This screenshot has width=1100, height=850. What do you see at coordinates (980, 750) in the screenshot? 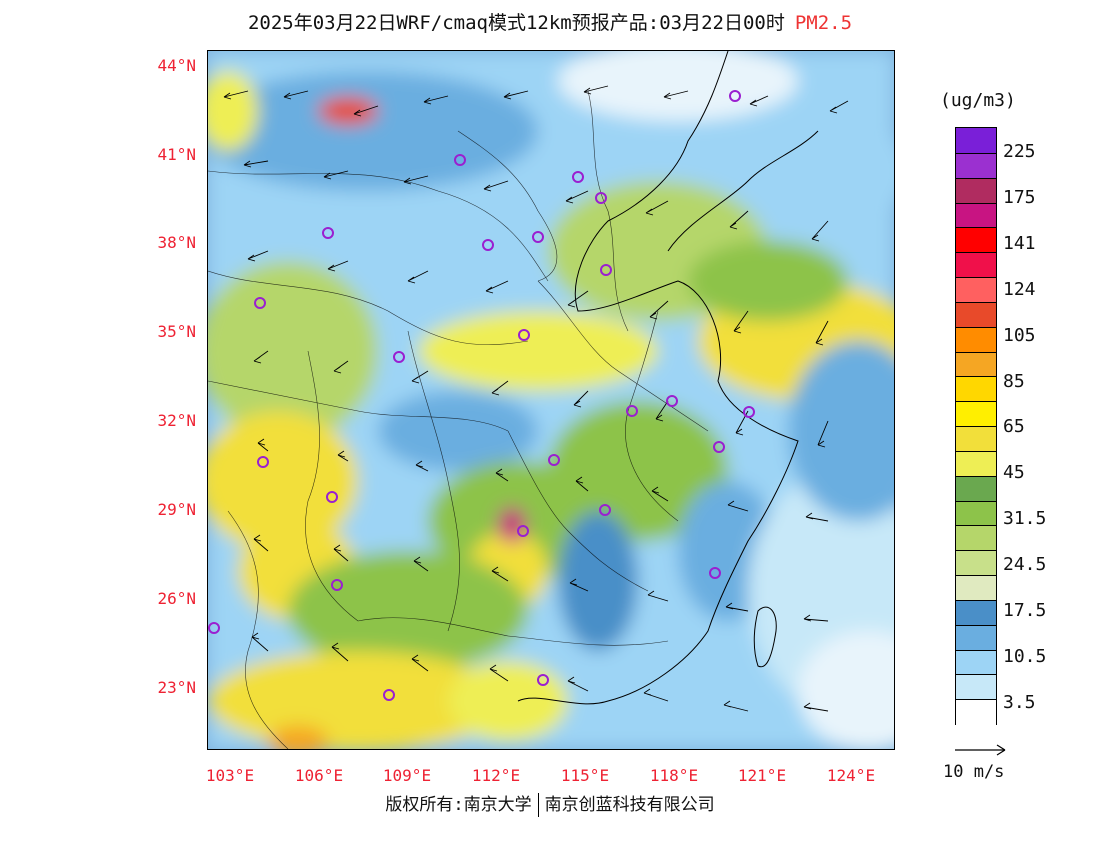
I see `wind-reference-arrow` at bounding box center [980, 750].